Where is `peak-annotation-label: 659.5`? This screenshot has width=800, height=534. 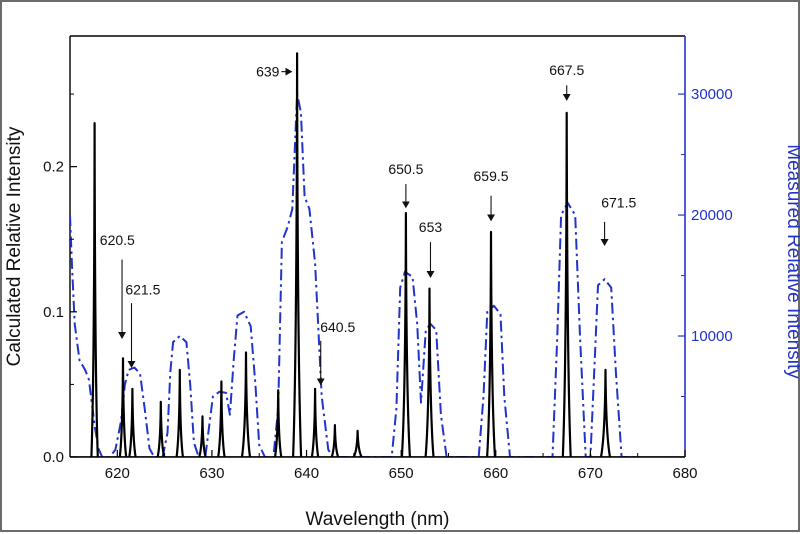
peak-annotation-label: 659.5 is located at coordinates (491, 176).